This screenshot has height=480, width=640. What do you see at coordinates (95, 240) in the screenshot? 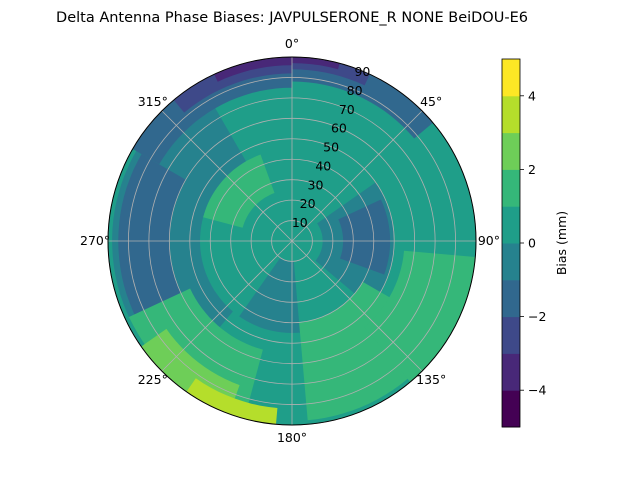
I see `angular-tick-label: 270°` at bounding box center [95, 240].